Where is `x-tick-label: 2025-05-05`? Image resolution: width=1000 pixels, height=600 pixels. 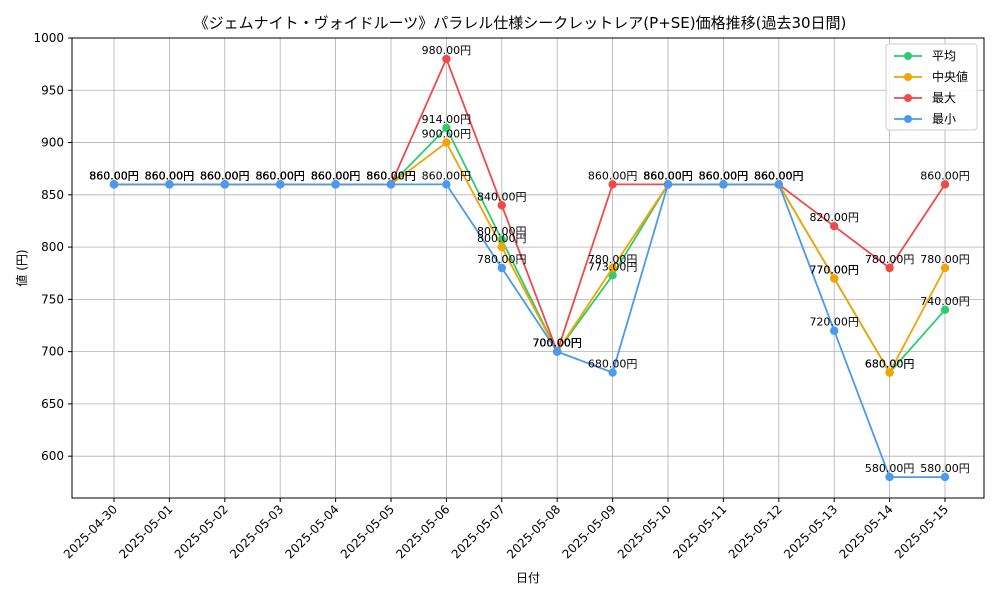
x-tick-label: 2025-05-05 is located at coordinates (367, 531).